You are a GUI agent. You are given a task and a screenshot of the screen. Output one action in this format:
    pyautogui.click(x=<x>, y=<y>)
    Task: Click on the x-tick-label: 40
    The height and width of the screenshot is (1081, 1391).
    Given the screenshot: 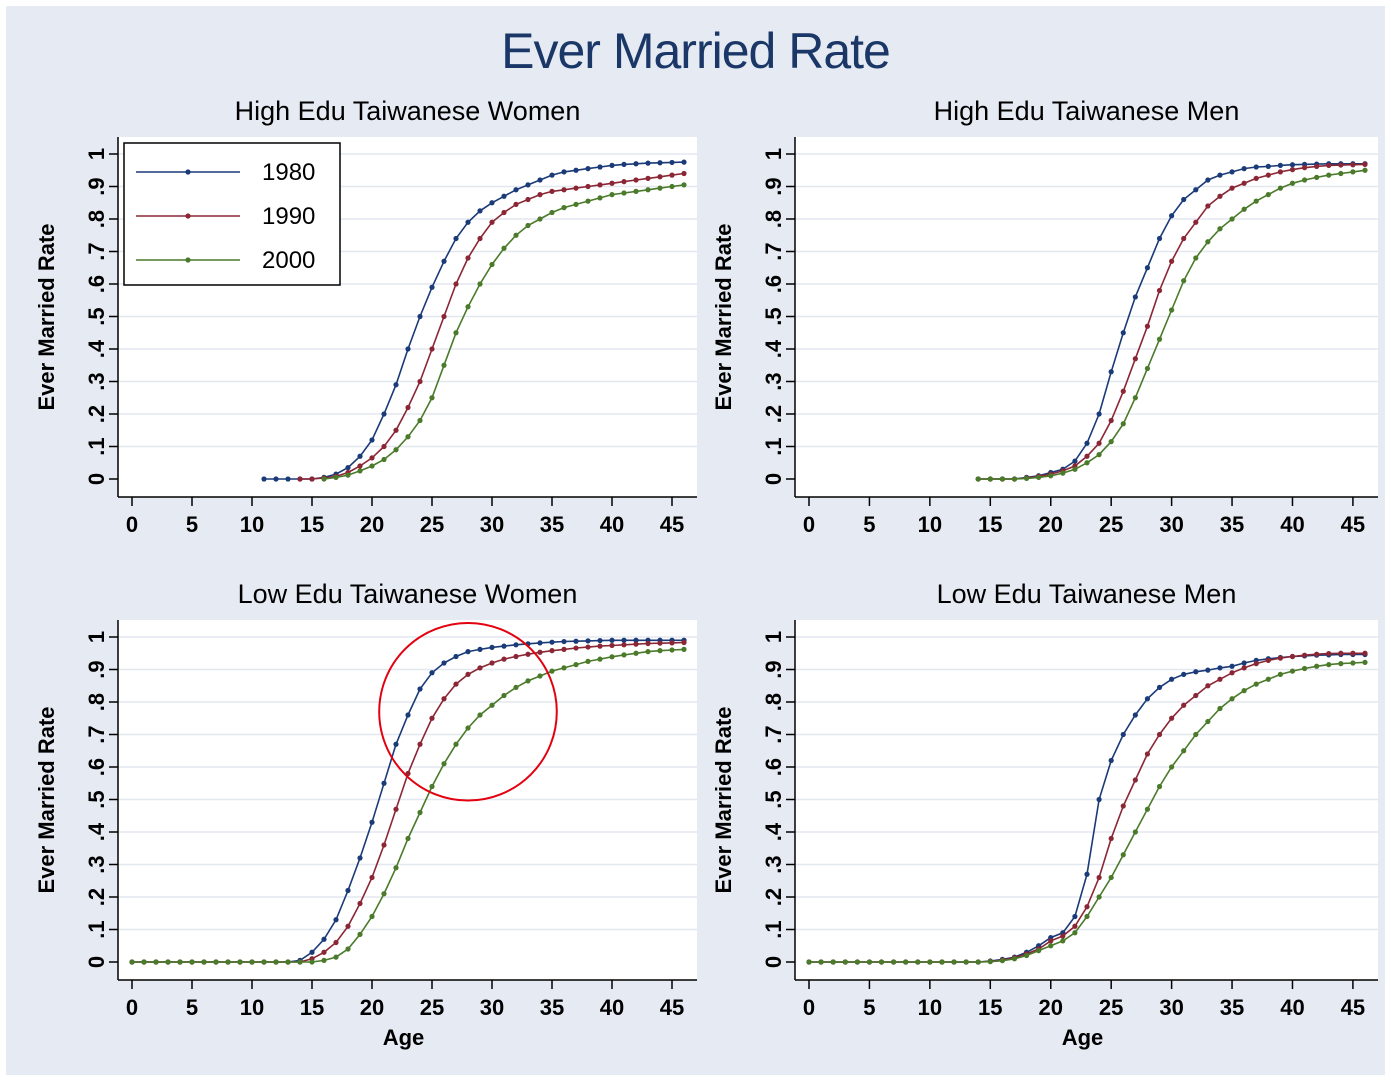 What is the action you would take?
    pyautogui.click(x=1292, y=524)
    